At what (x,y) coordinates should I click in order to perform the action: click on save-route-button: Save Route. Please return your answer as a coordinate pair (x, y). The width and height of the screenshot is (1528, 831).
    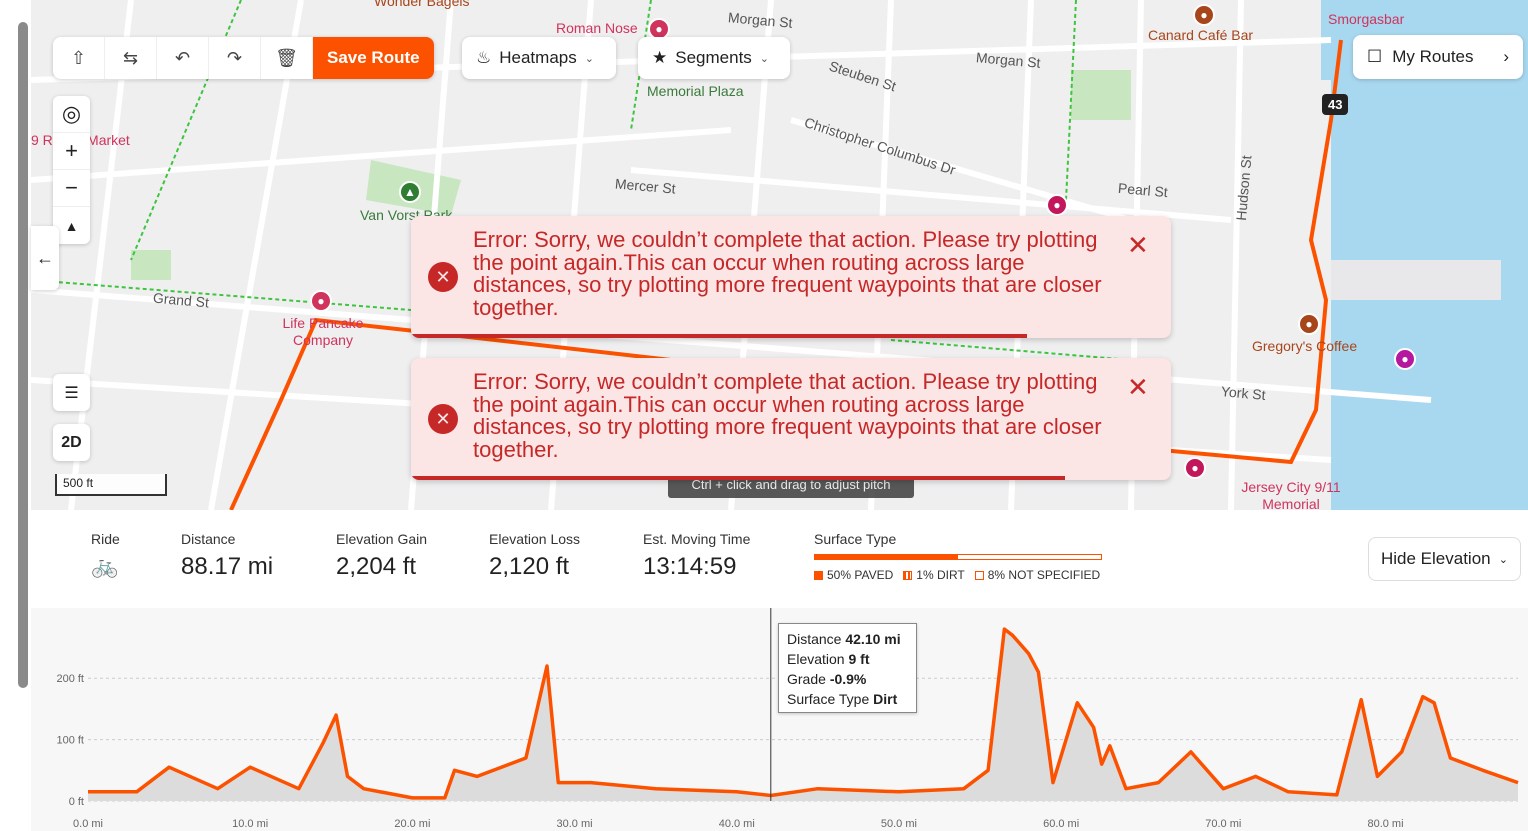
    Looking at the image, I should click on (373, 58).